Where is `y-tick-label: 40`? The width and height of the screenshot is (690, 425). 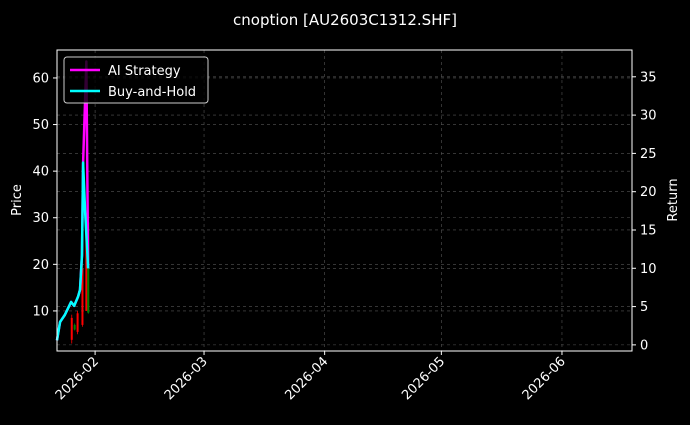 y-tick-label: 40 is located at coordinates (40, 172).